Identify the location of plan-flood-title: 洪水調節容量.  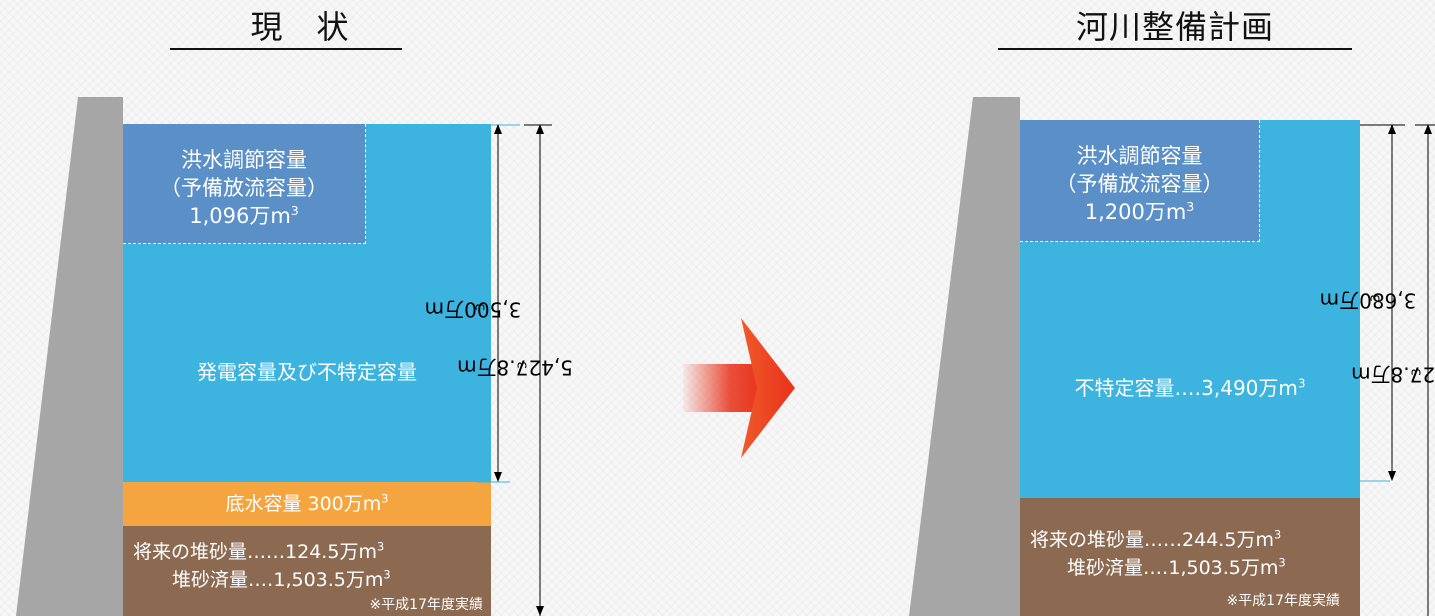
(1139, 156).